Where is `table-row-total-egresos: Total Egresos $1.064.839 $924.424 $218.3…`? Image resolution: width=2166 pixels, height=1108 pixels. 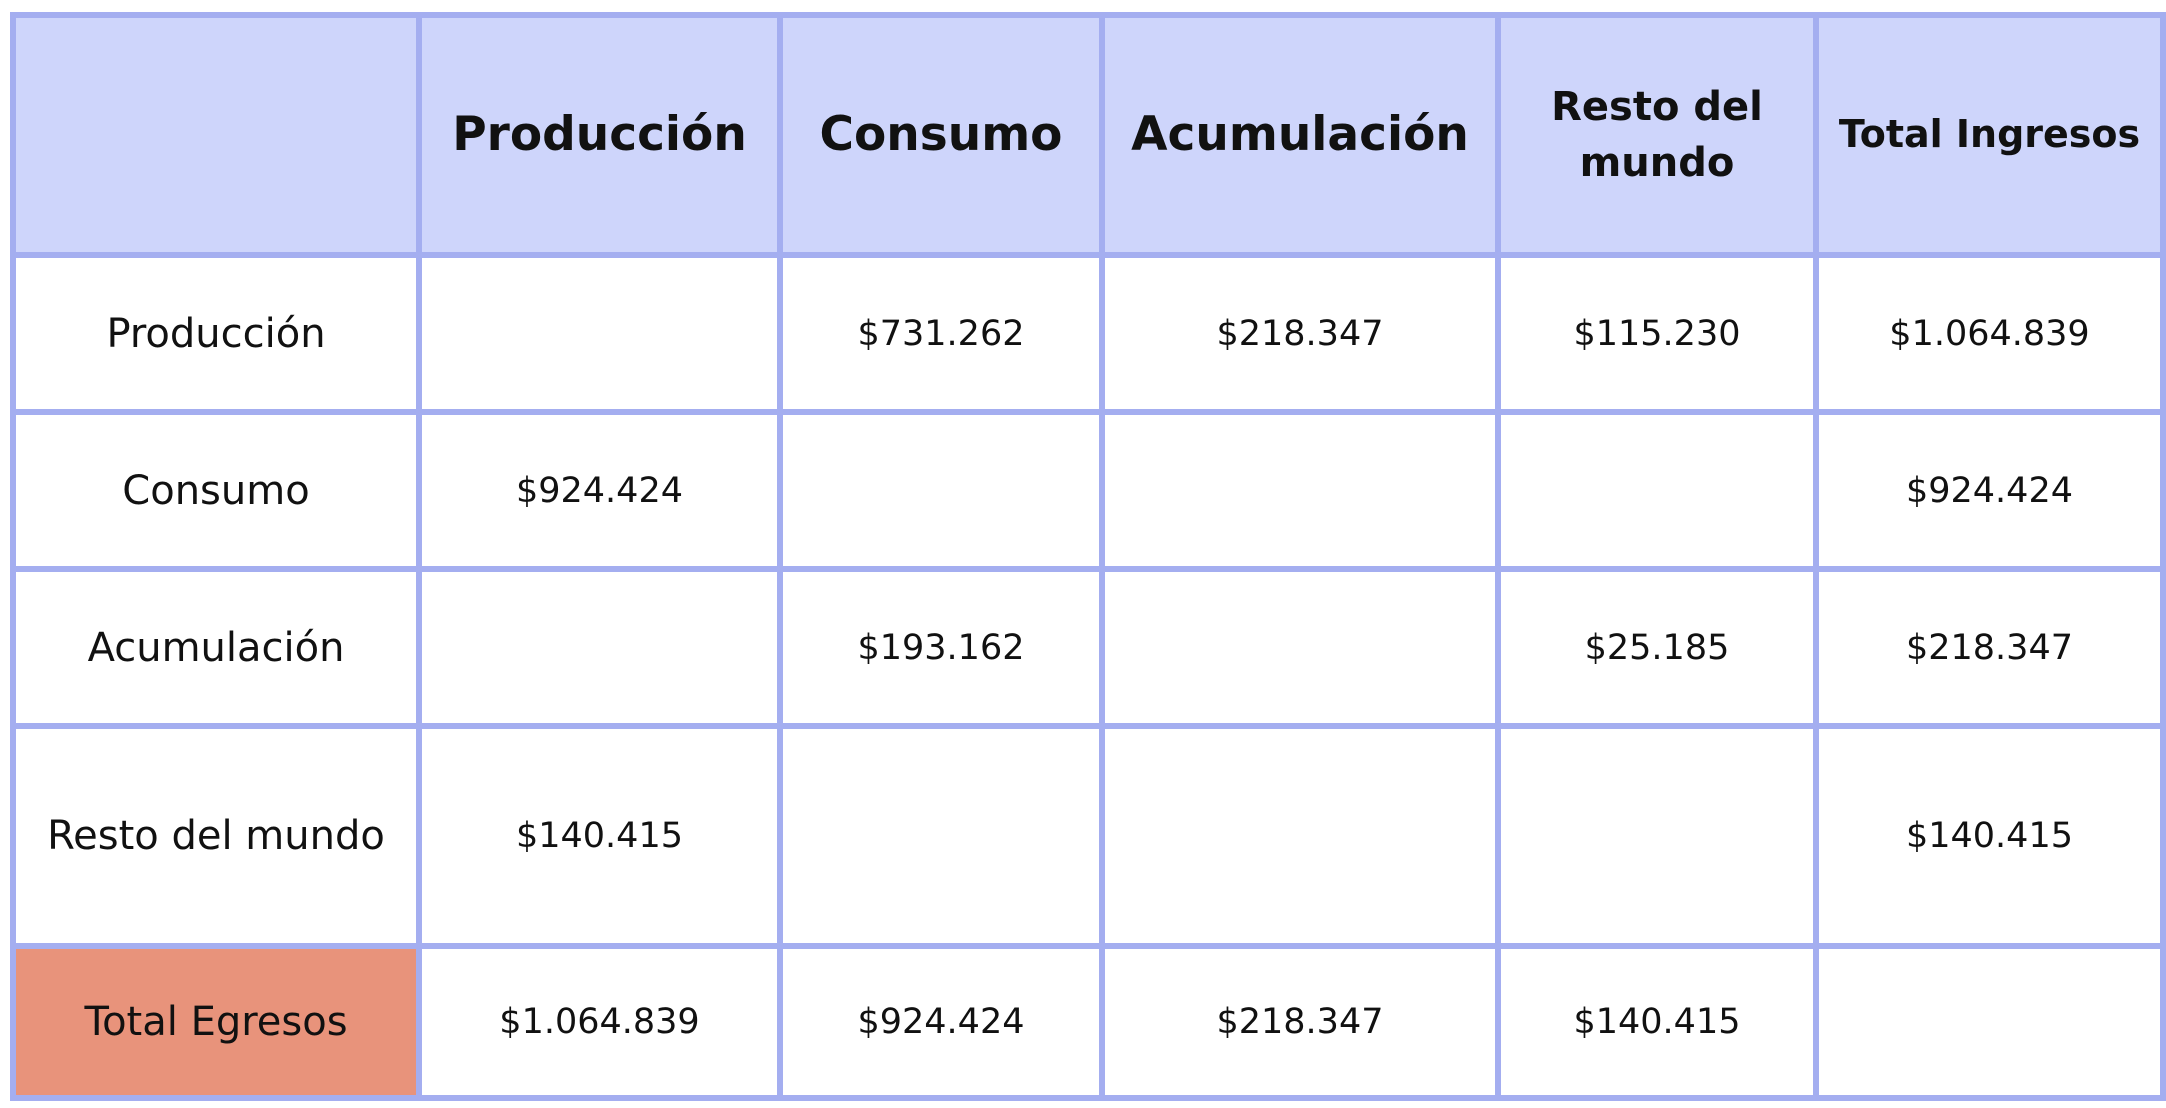 table-row-total-egresos: Total Egresos $1.064.839 $924.424 $218.3… is located at coordinates (1088, 1022).